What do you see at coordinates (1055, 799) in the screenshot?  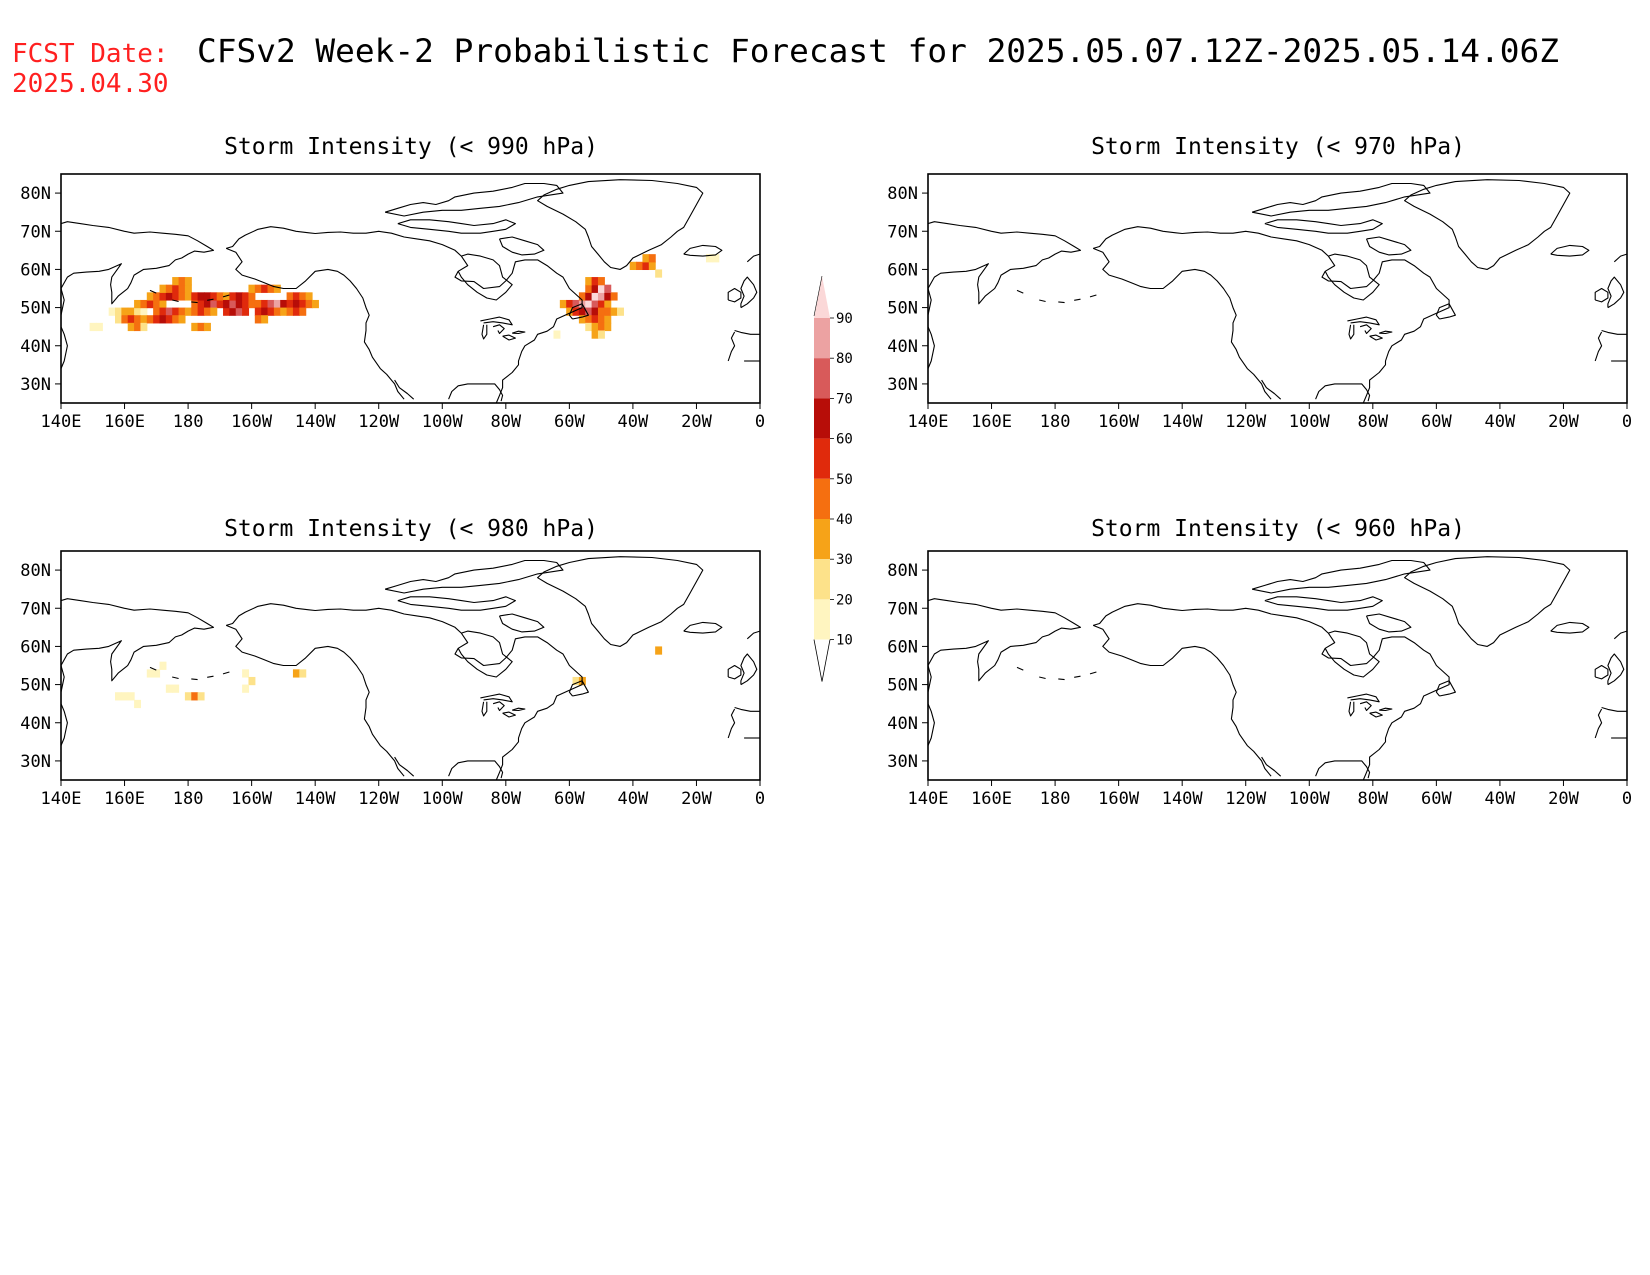 I see `lon-tick-label: 180` at bounding box center [1055, 799].